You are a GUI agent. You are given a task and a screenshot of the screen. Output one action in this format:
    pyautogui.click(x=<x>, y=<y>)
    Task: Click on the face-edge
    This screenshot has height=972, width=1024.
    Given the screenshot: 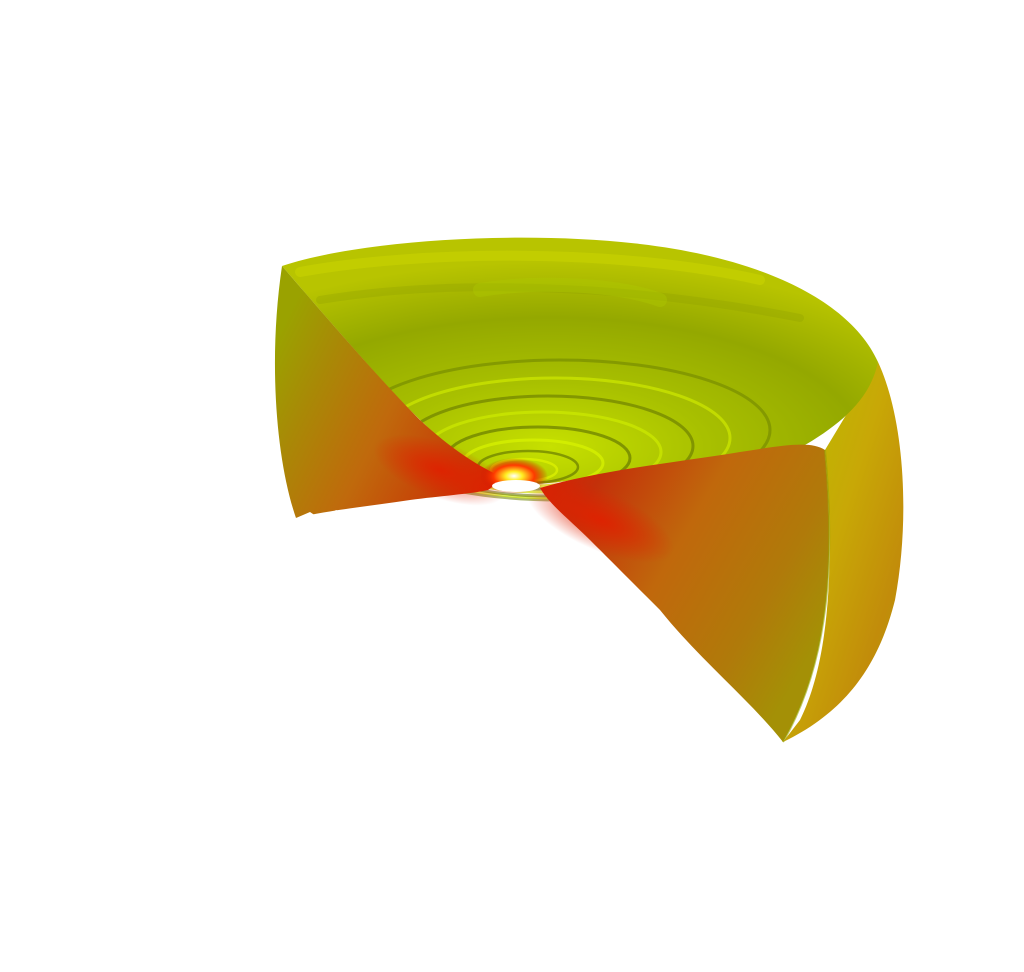 What is the action you would take?
    pyautogui.click(x=806, y=596)
    